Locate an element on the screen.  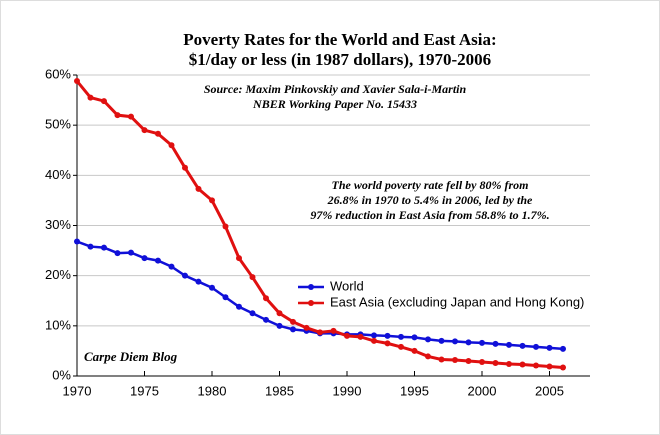
credit: Carpe Diem Blog is located at coordinates (131, 356).